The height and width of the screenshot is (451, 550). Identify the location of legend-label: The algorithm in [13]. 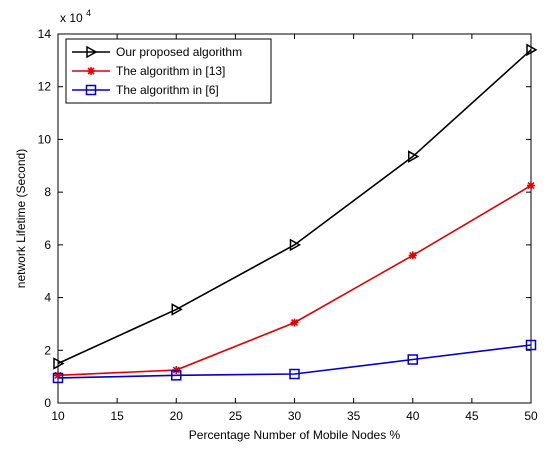
(170, 71).